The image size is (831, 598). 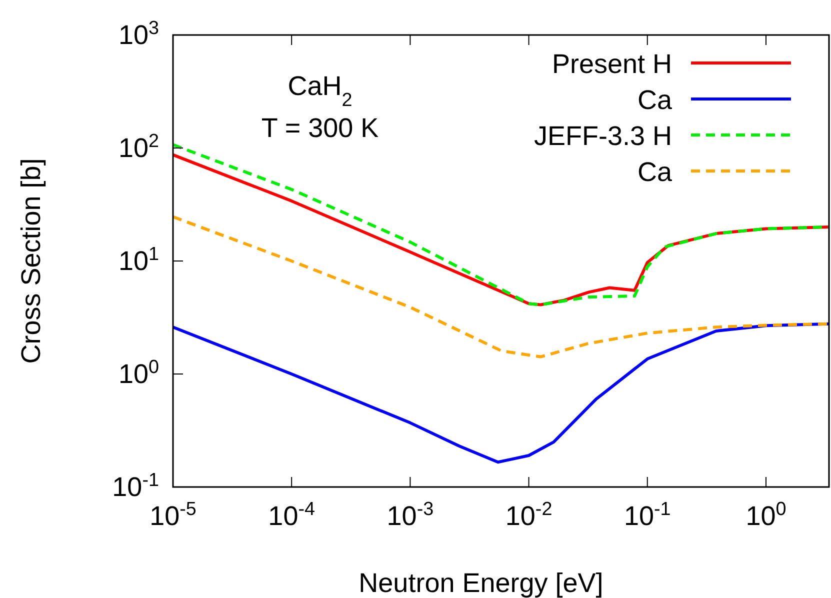 I want to click on annotation: T = 300 K, so click(x=320, y=128).